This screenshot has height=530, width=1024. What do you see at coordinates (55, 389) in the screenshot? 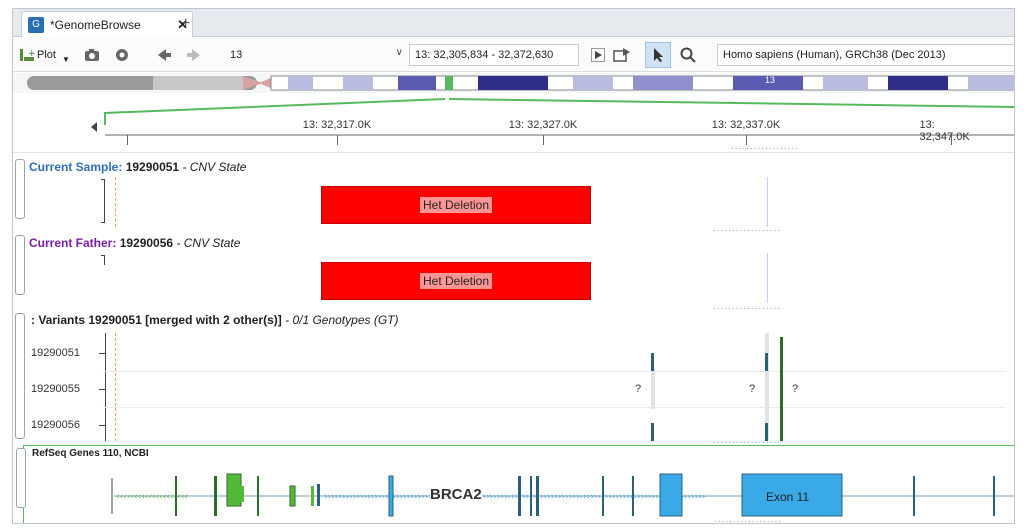
I see `variant-sample-label: 19290055` at bounding box center [55, 389].